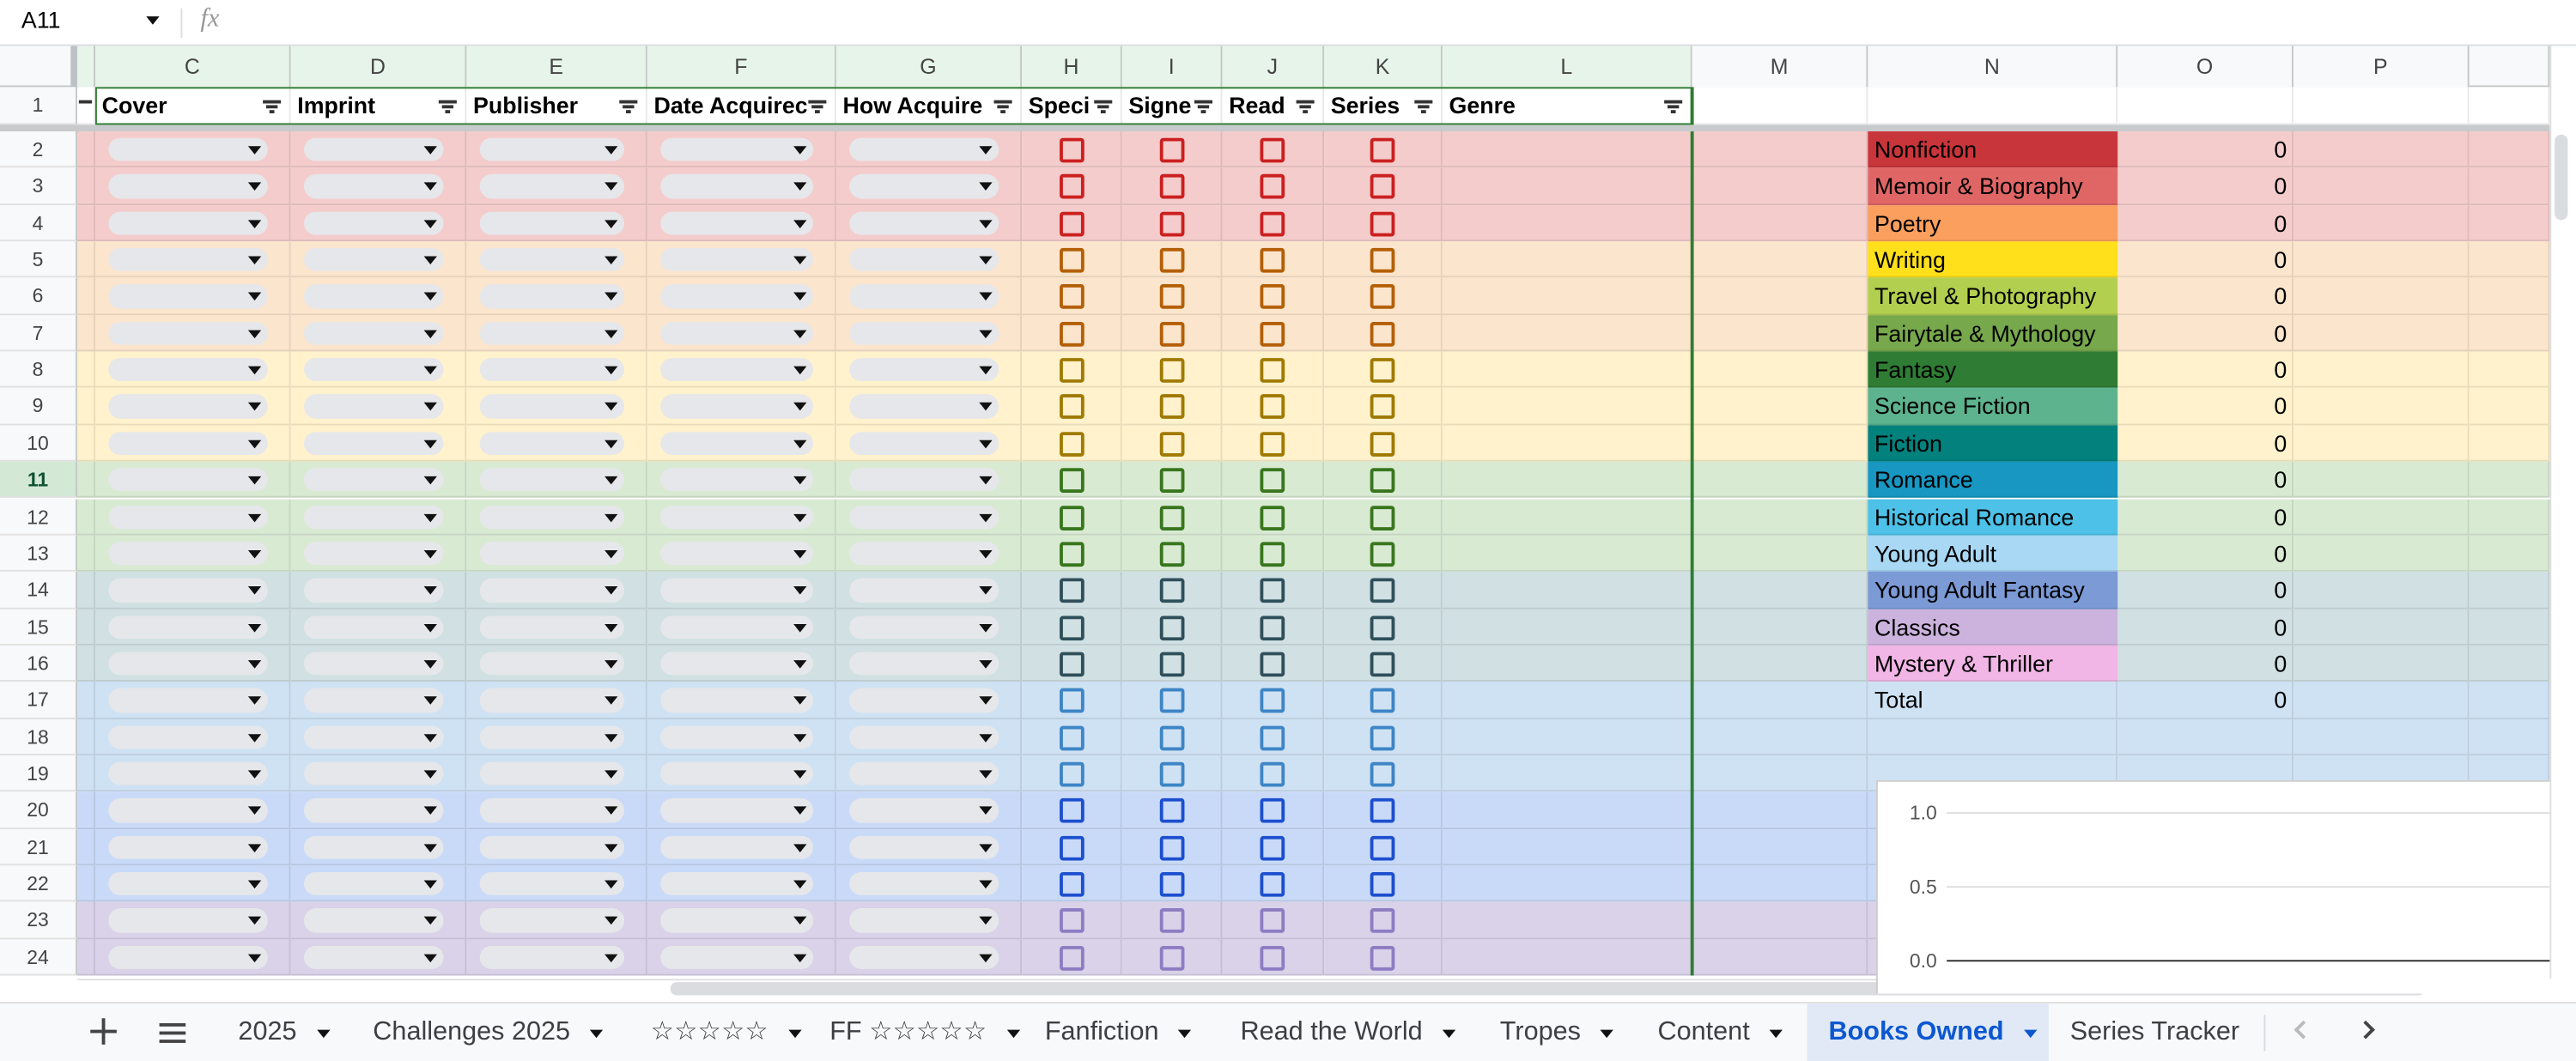  What do you see at coordinates (929, 66) in the screenshot?
I see `column-header: G` at bounding box center [929, 66].